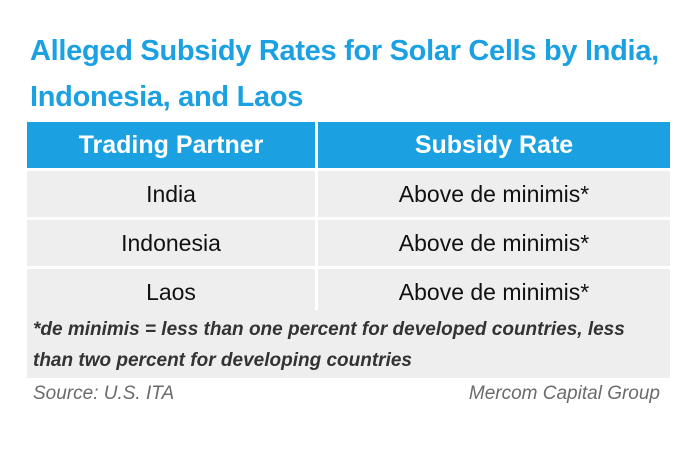 The height and width of the screenshot is (450, 695). What do you see at coordinates (171, 145) in the screenshot?
I see `column-header-trading-partner: Trading Partner` at bounding box center [171, 145].